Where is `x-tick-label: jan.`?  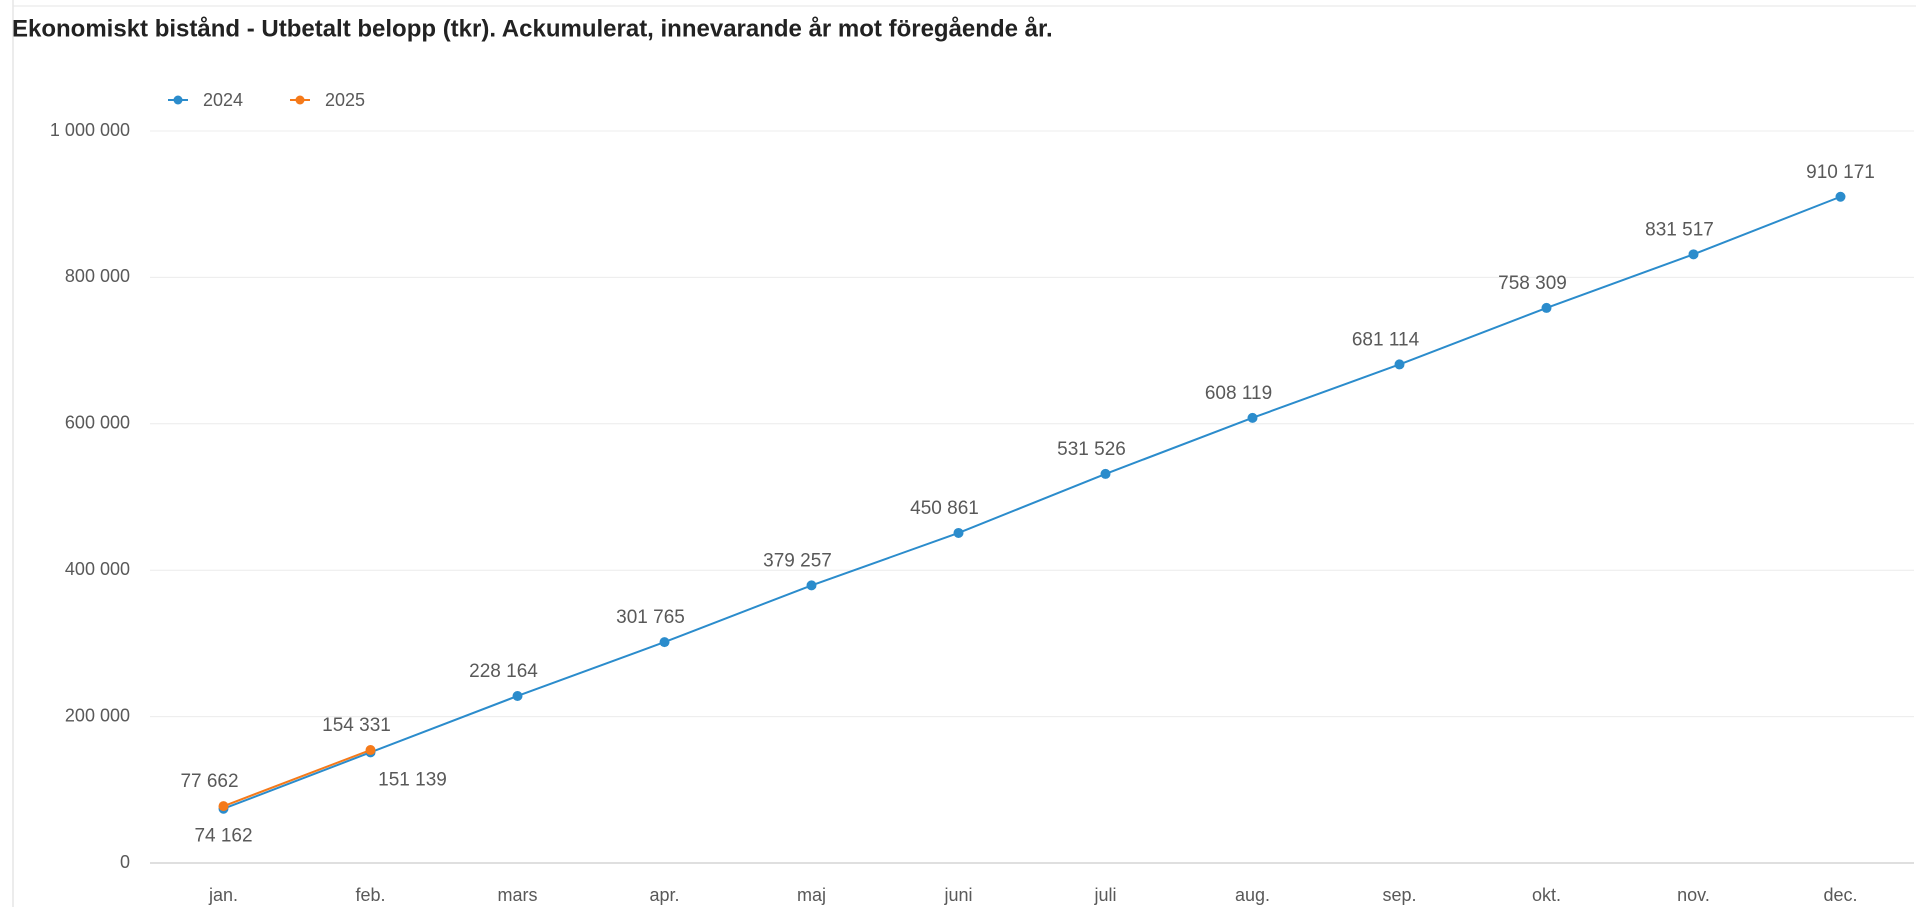 x-tick-label: jan. is located at coordinates (223, 895).